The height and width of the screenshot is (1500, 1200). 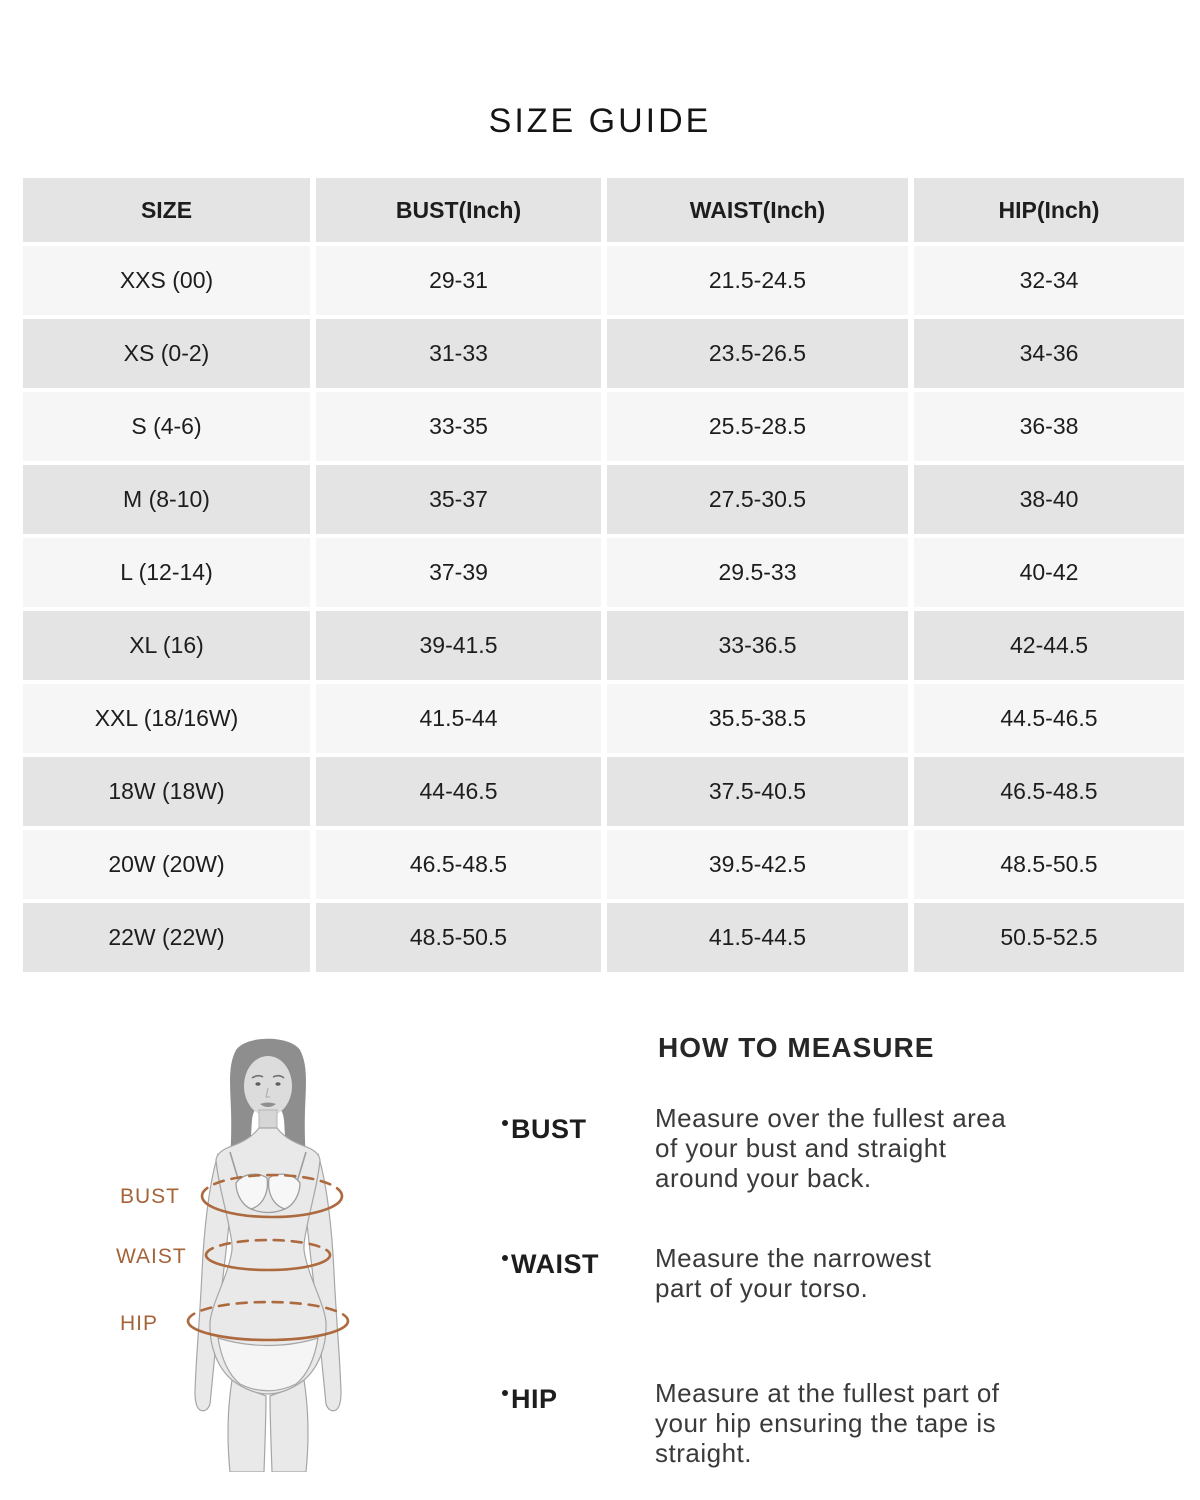 I want to click on table-cell: 25.5-28.5, so click(x=757, y=426).